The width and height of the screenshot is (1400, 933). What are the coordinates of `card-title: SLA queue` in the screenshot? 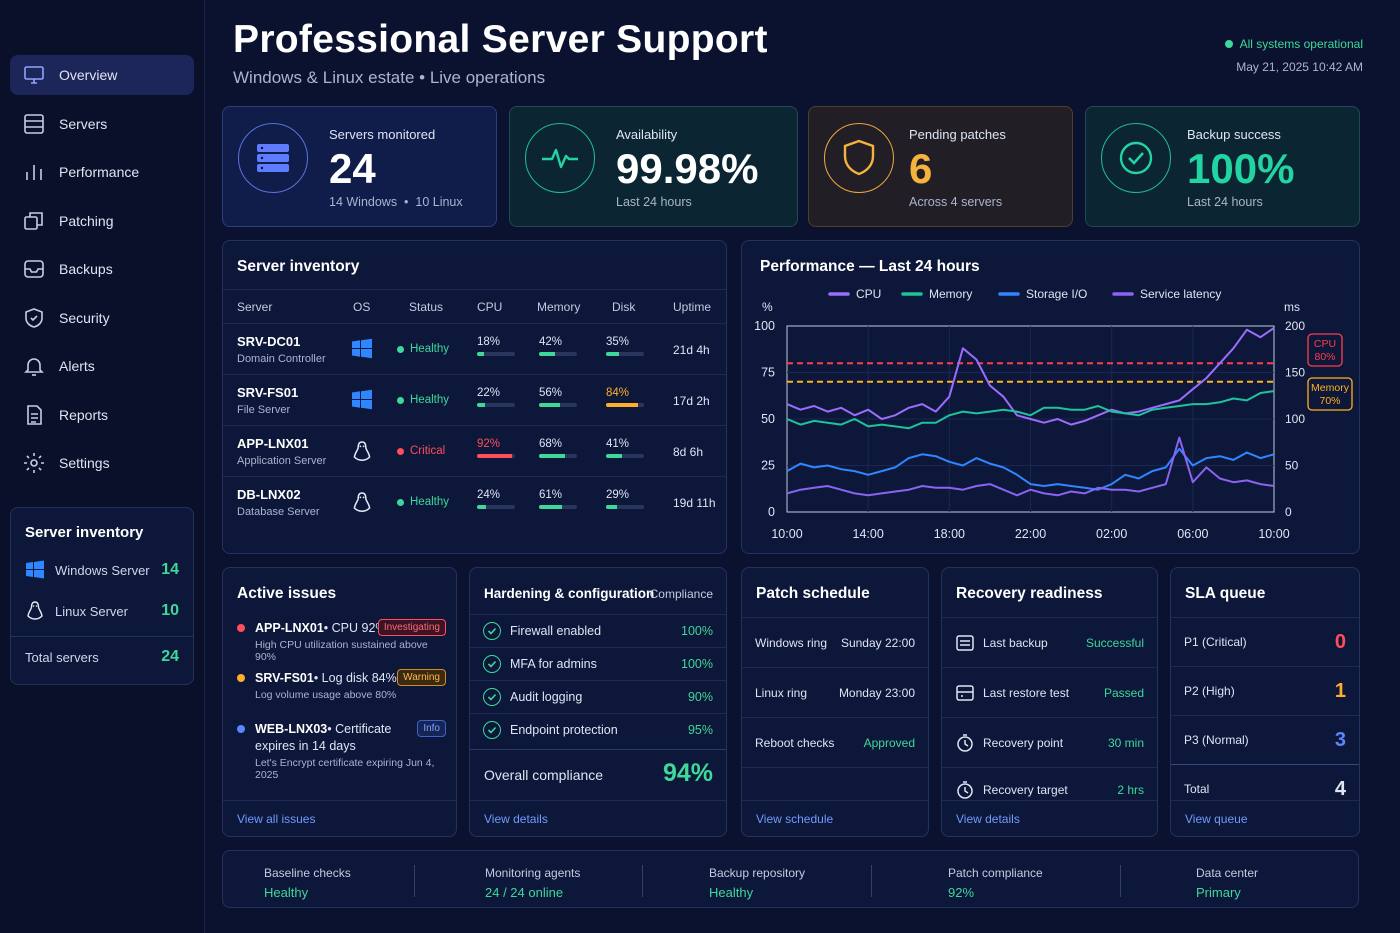 It's located at (1225, 593).